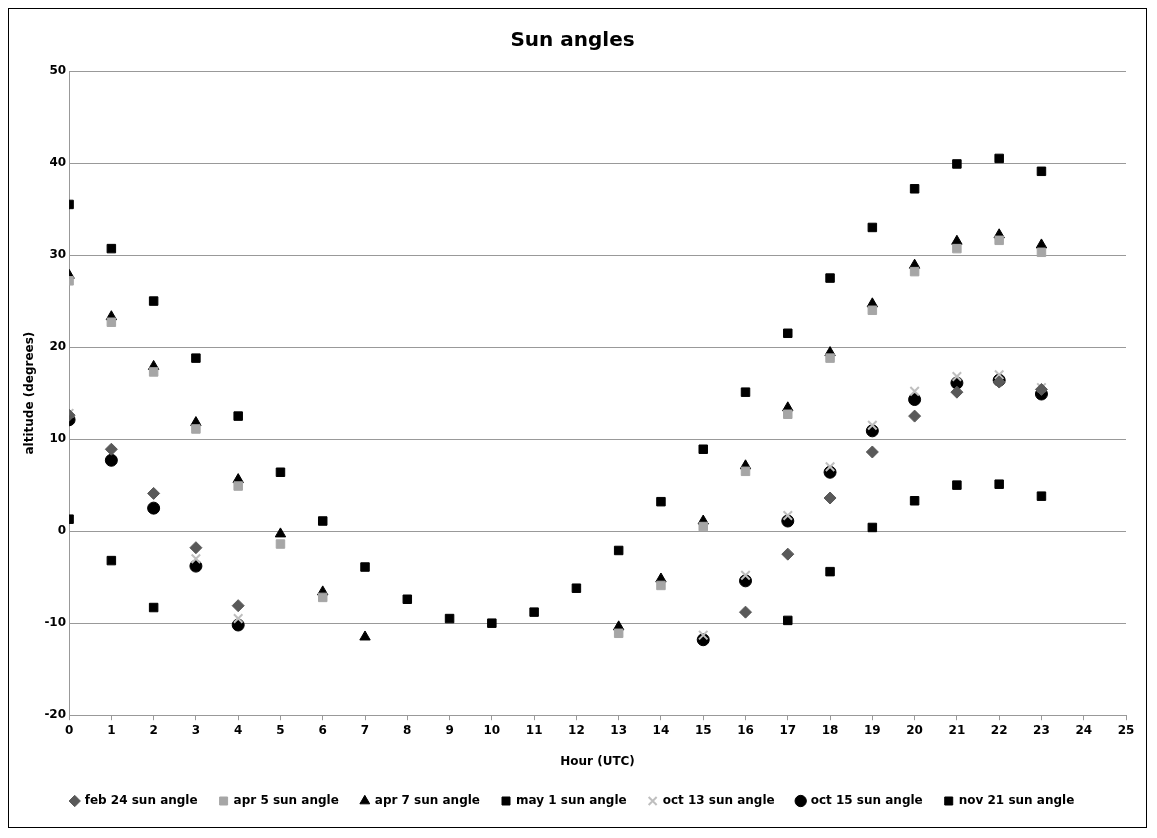 The height and width of the screenshot is (838, 1157). I want to click on legend-label: nov 21 sun angle, so click(1016, 800).